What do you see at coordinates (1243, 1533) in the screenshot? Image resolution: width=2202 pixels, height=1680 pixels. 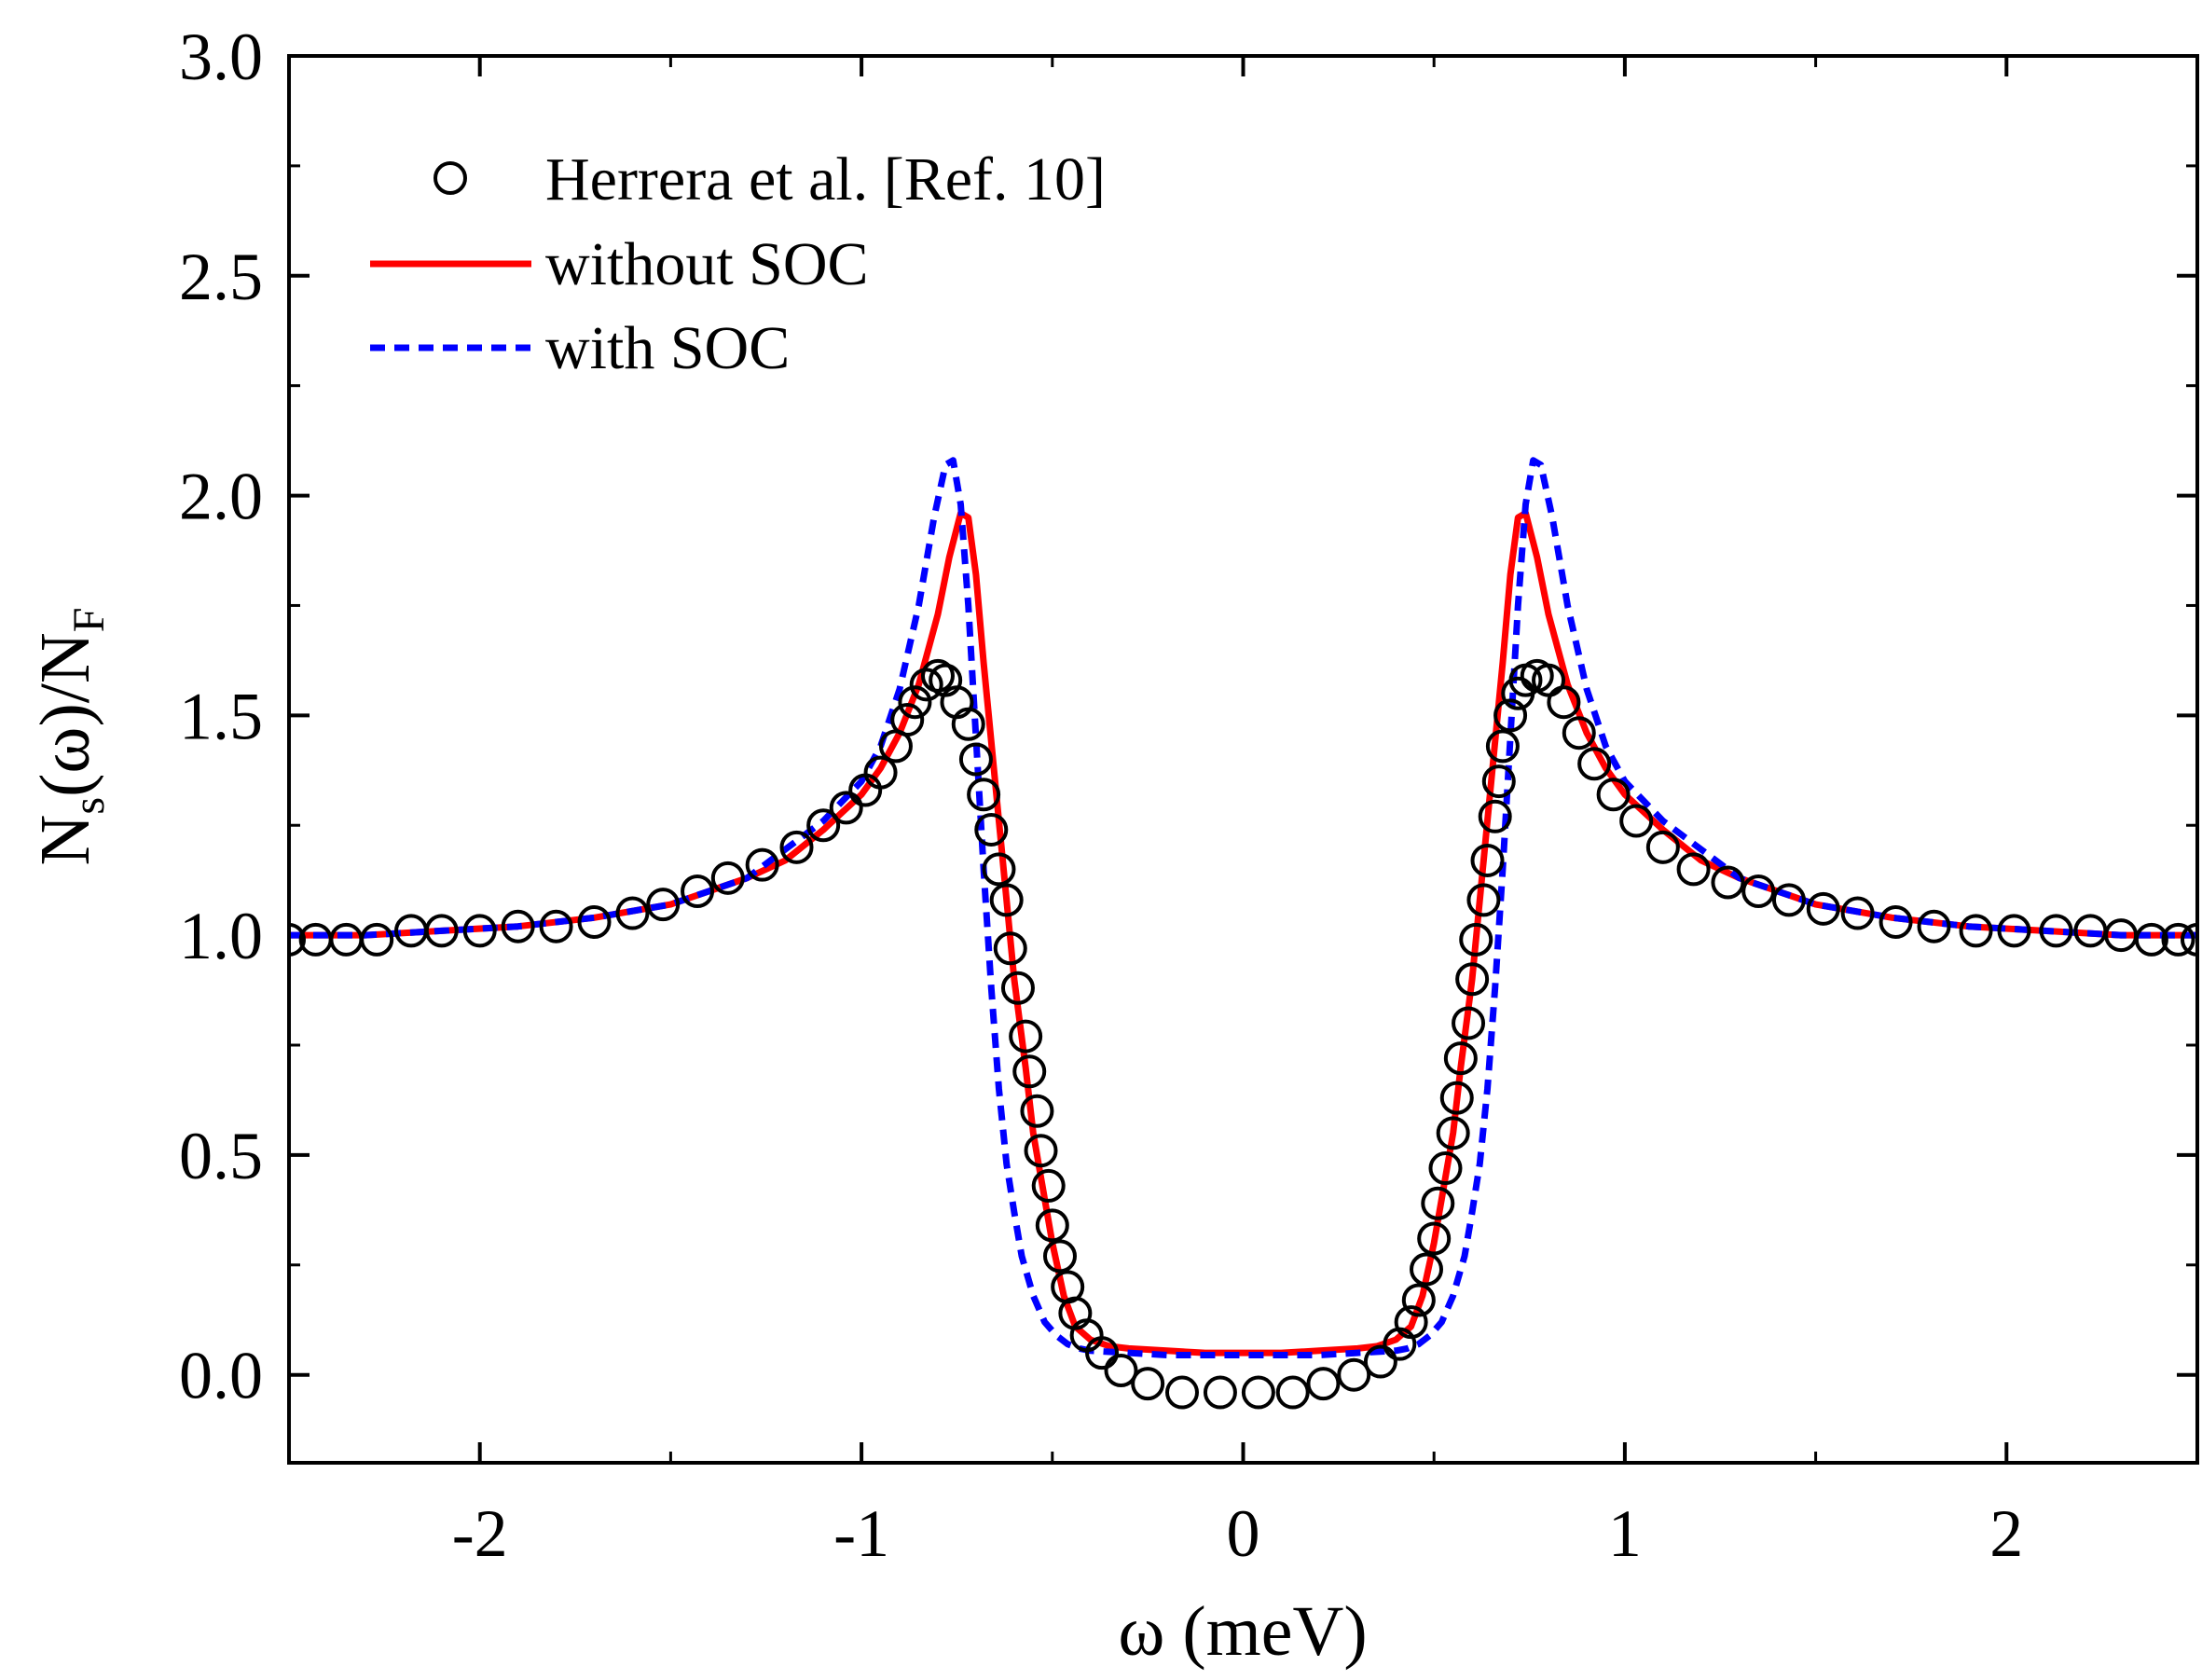 I see `x-tick-label: 0` at bounding box center [1243, 1533].